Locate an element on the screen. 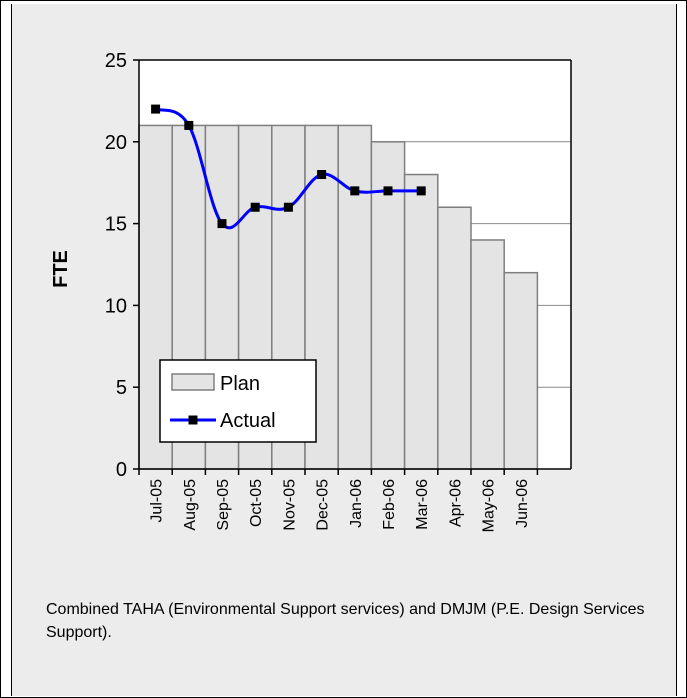 This screenshot has width=687, height=698. y-tick-label: 25 is located at coordinates (116, 61).